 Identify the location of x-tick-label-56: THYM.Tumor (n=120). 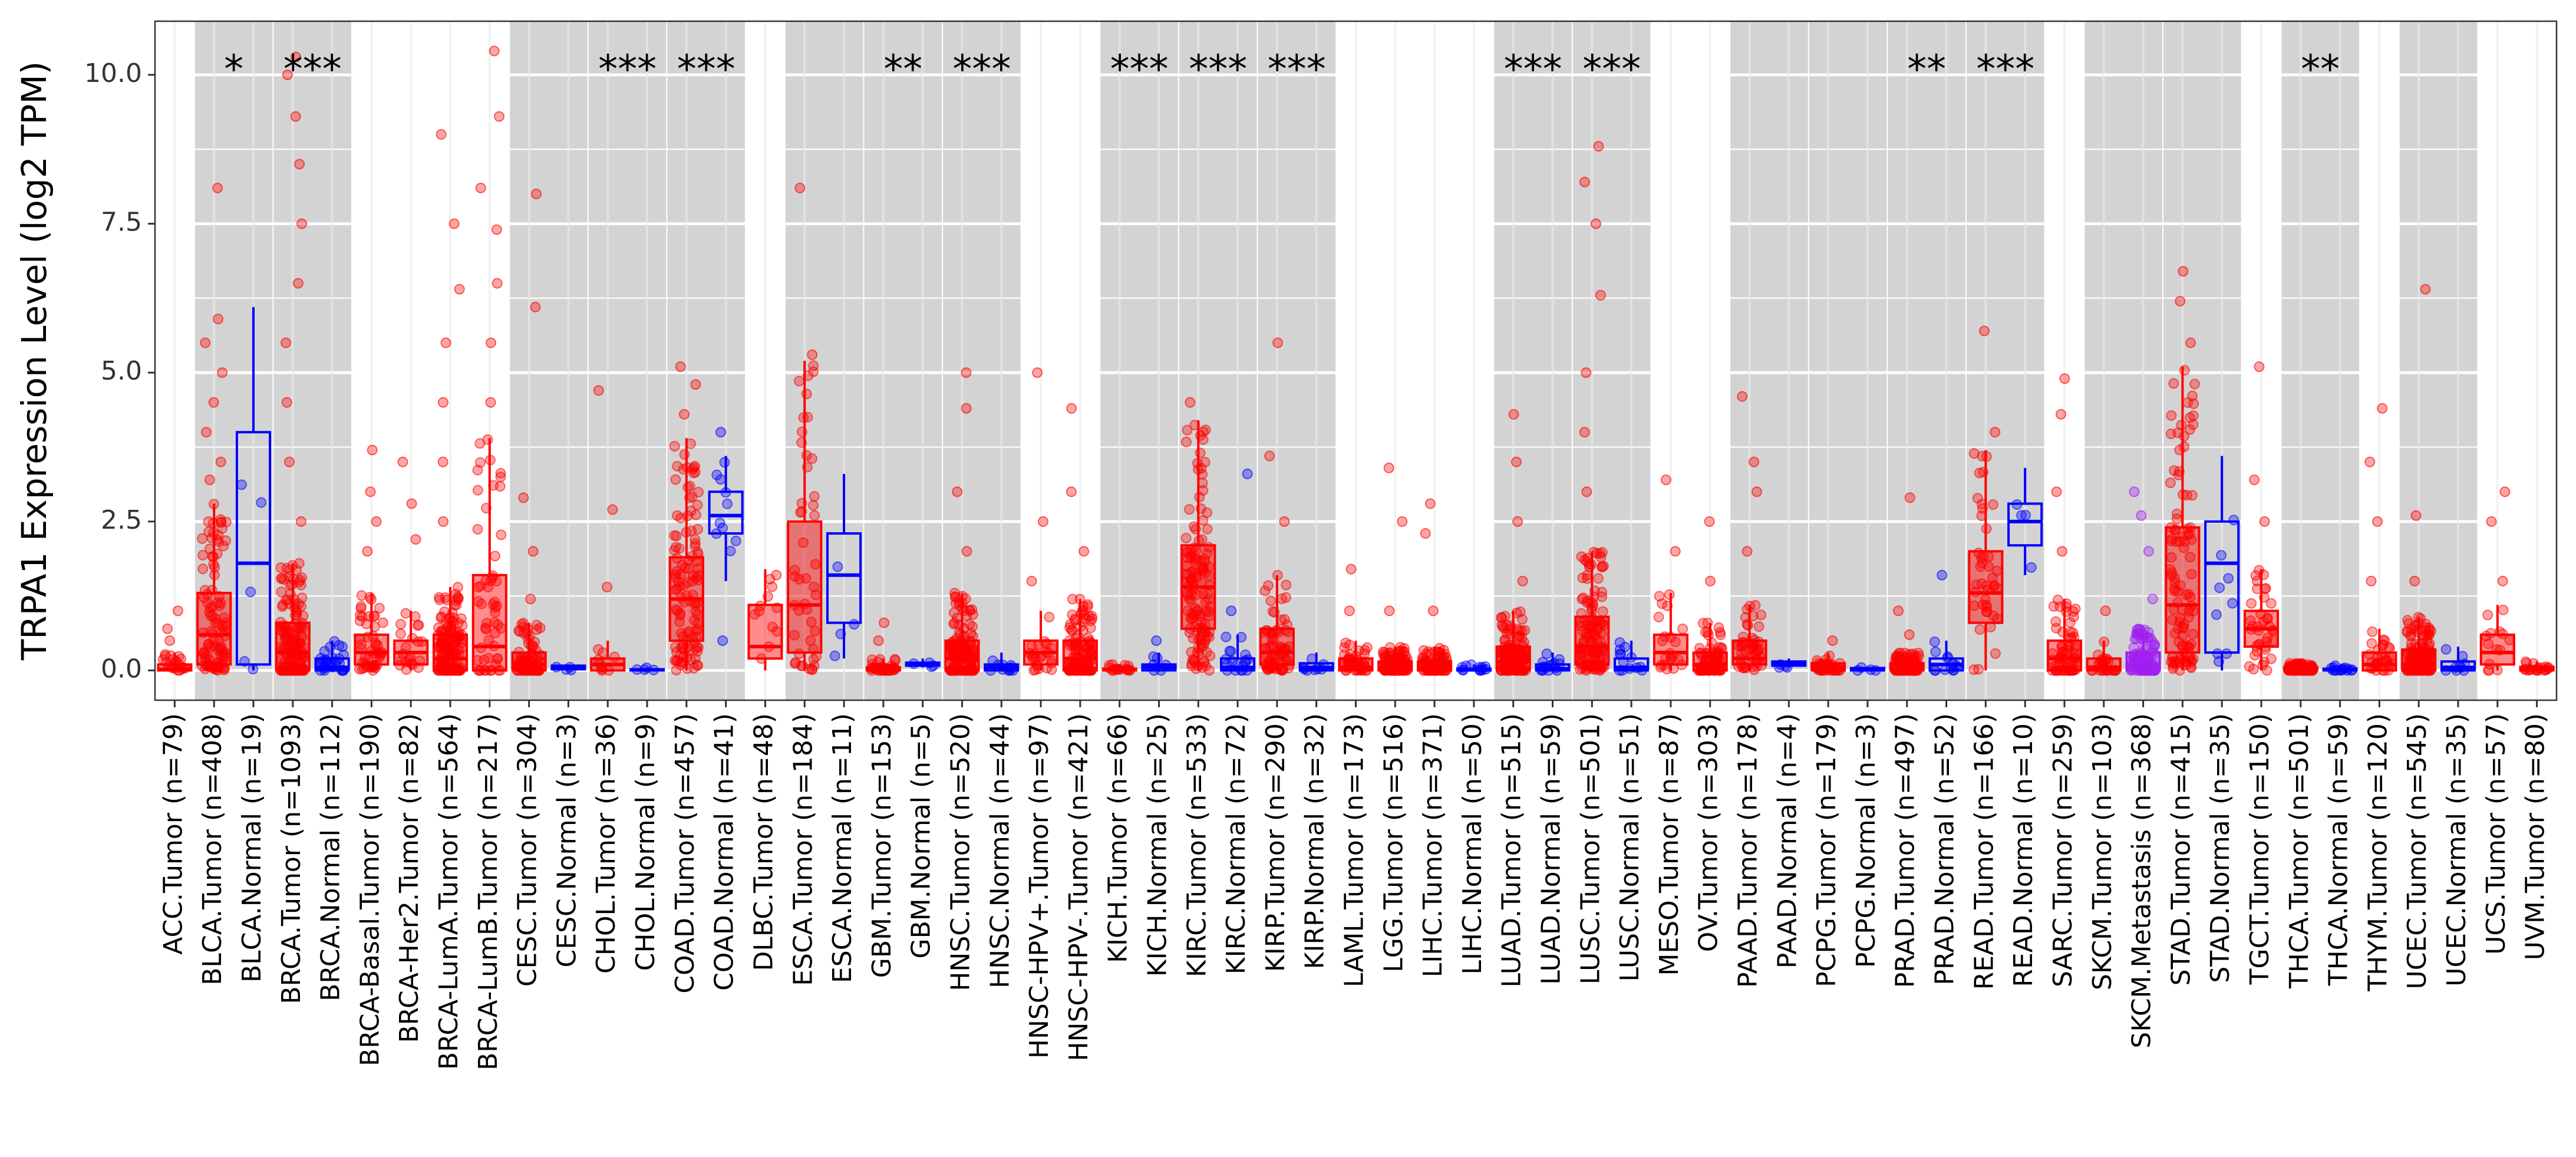
(2378, 852).